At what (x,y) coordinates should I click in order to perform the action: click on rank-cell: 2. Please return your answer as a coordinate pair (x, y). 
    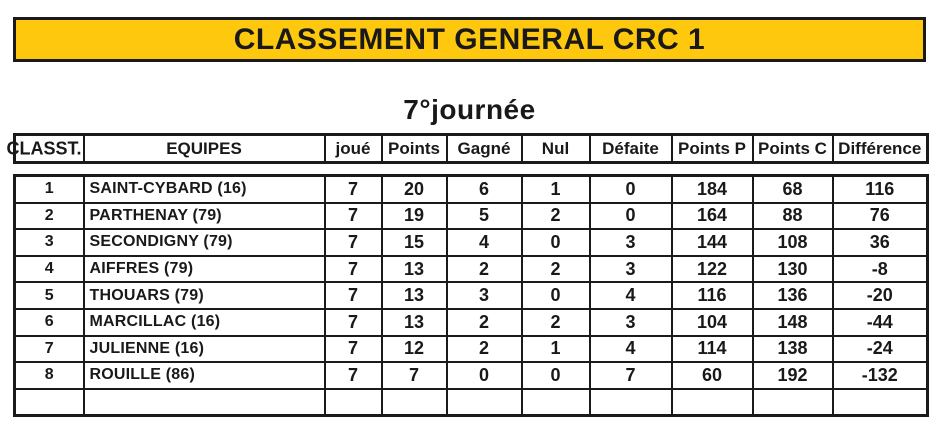
    Looking at the image, I should click on (49, 216).